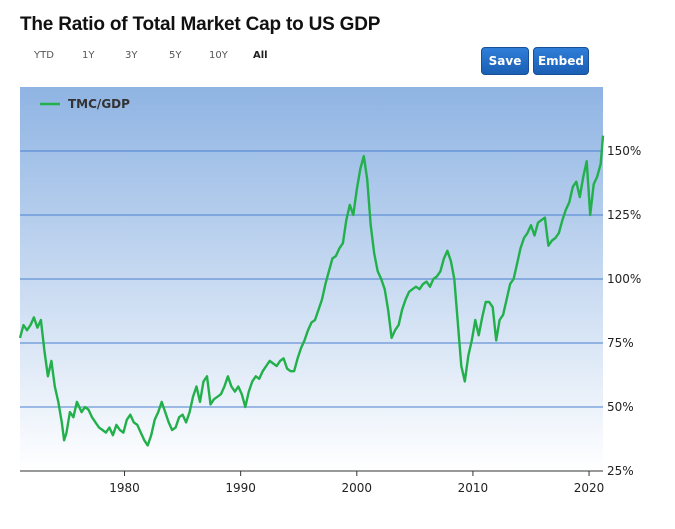 Image resolution: width=675 pixels, height=529 pixels. What do you see at coordinates (218, 55) in the screenshot?
I see `range-10y-button: 10Y` at bounding box center [218, 55].